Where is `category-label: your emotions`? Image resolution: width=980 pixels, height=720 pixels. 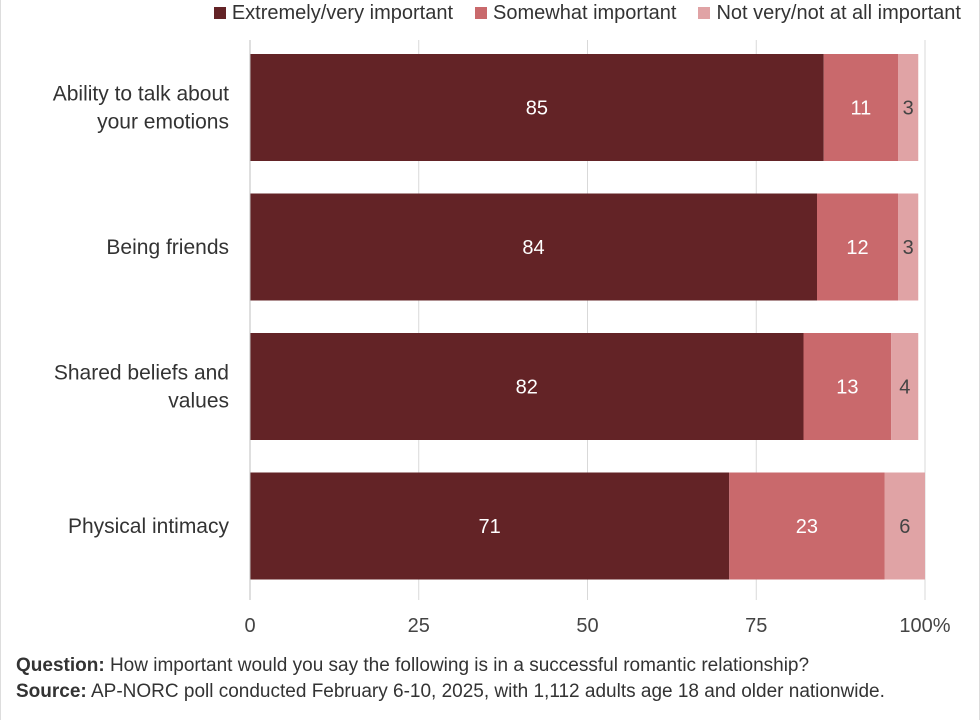
category-label: your emotions is located at coordinates (163, 122).